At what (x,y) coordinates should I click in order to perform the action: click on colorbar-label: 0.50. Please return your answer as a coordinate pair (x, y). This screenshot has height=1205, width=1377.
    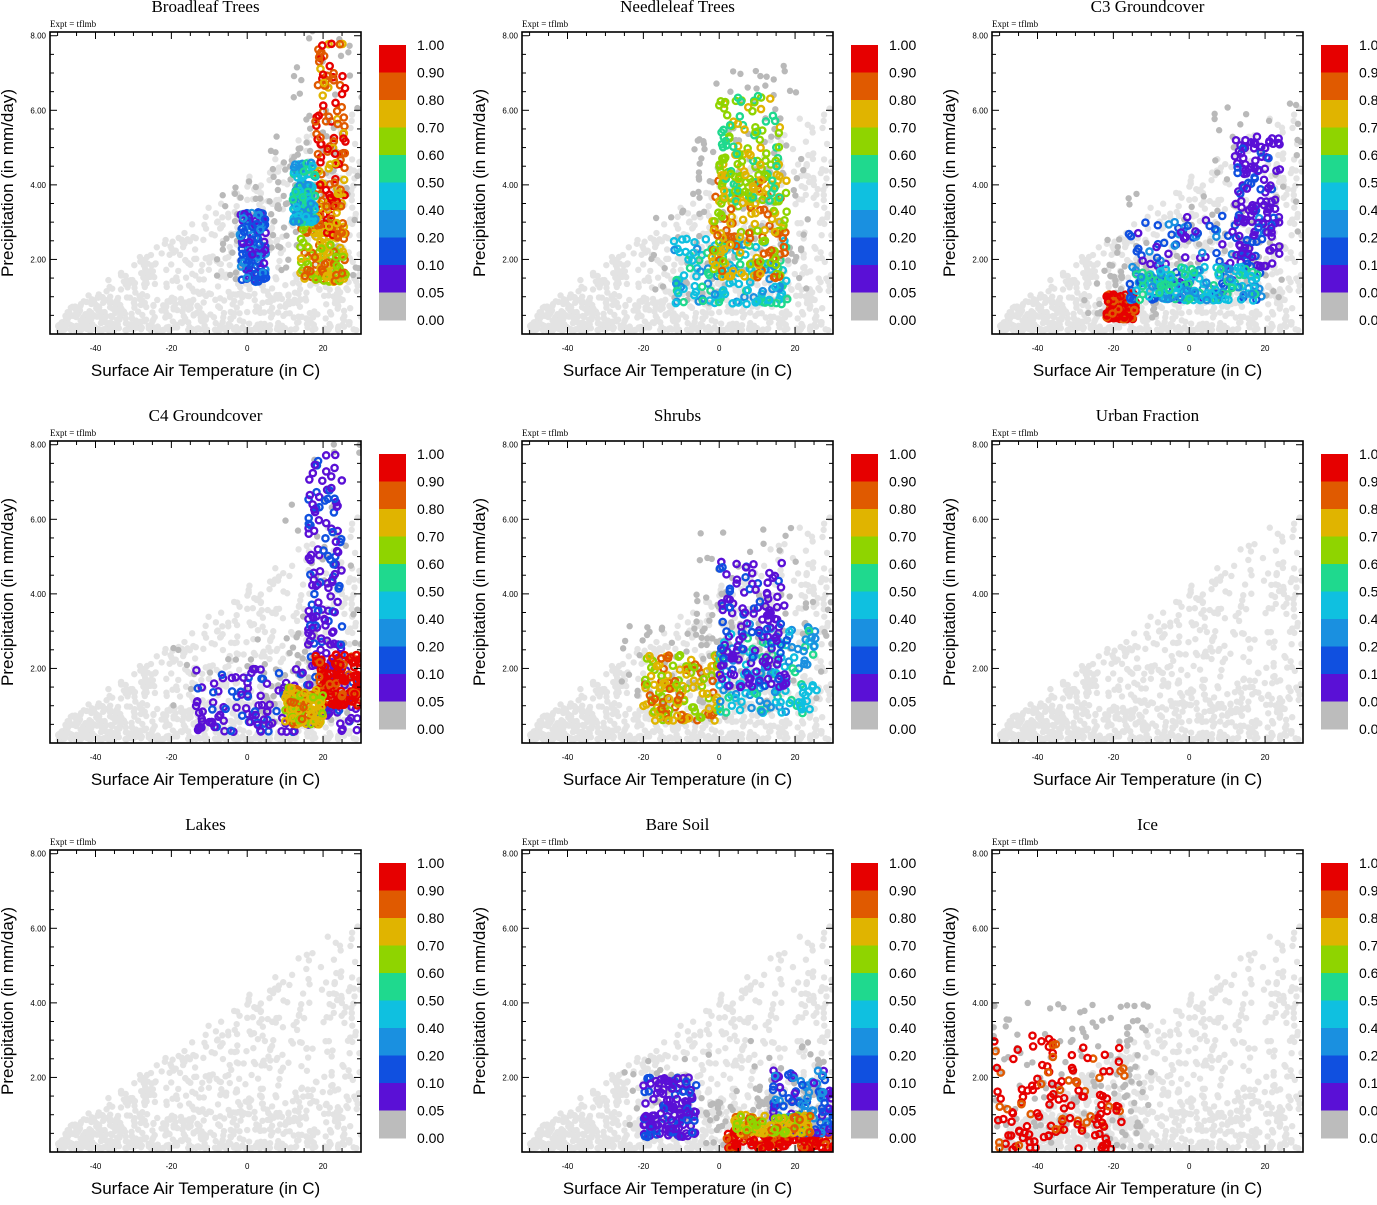
    Looking at the image, I should click on (430, 183).